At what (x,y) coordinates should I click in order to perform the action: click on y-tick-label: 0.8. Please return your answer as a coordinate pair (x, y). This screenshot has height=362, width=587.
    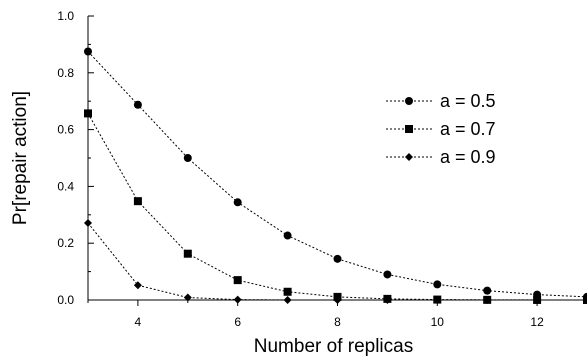
    Looking at the image, I should click on (65, 73).